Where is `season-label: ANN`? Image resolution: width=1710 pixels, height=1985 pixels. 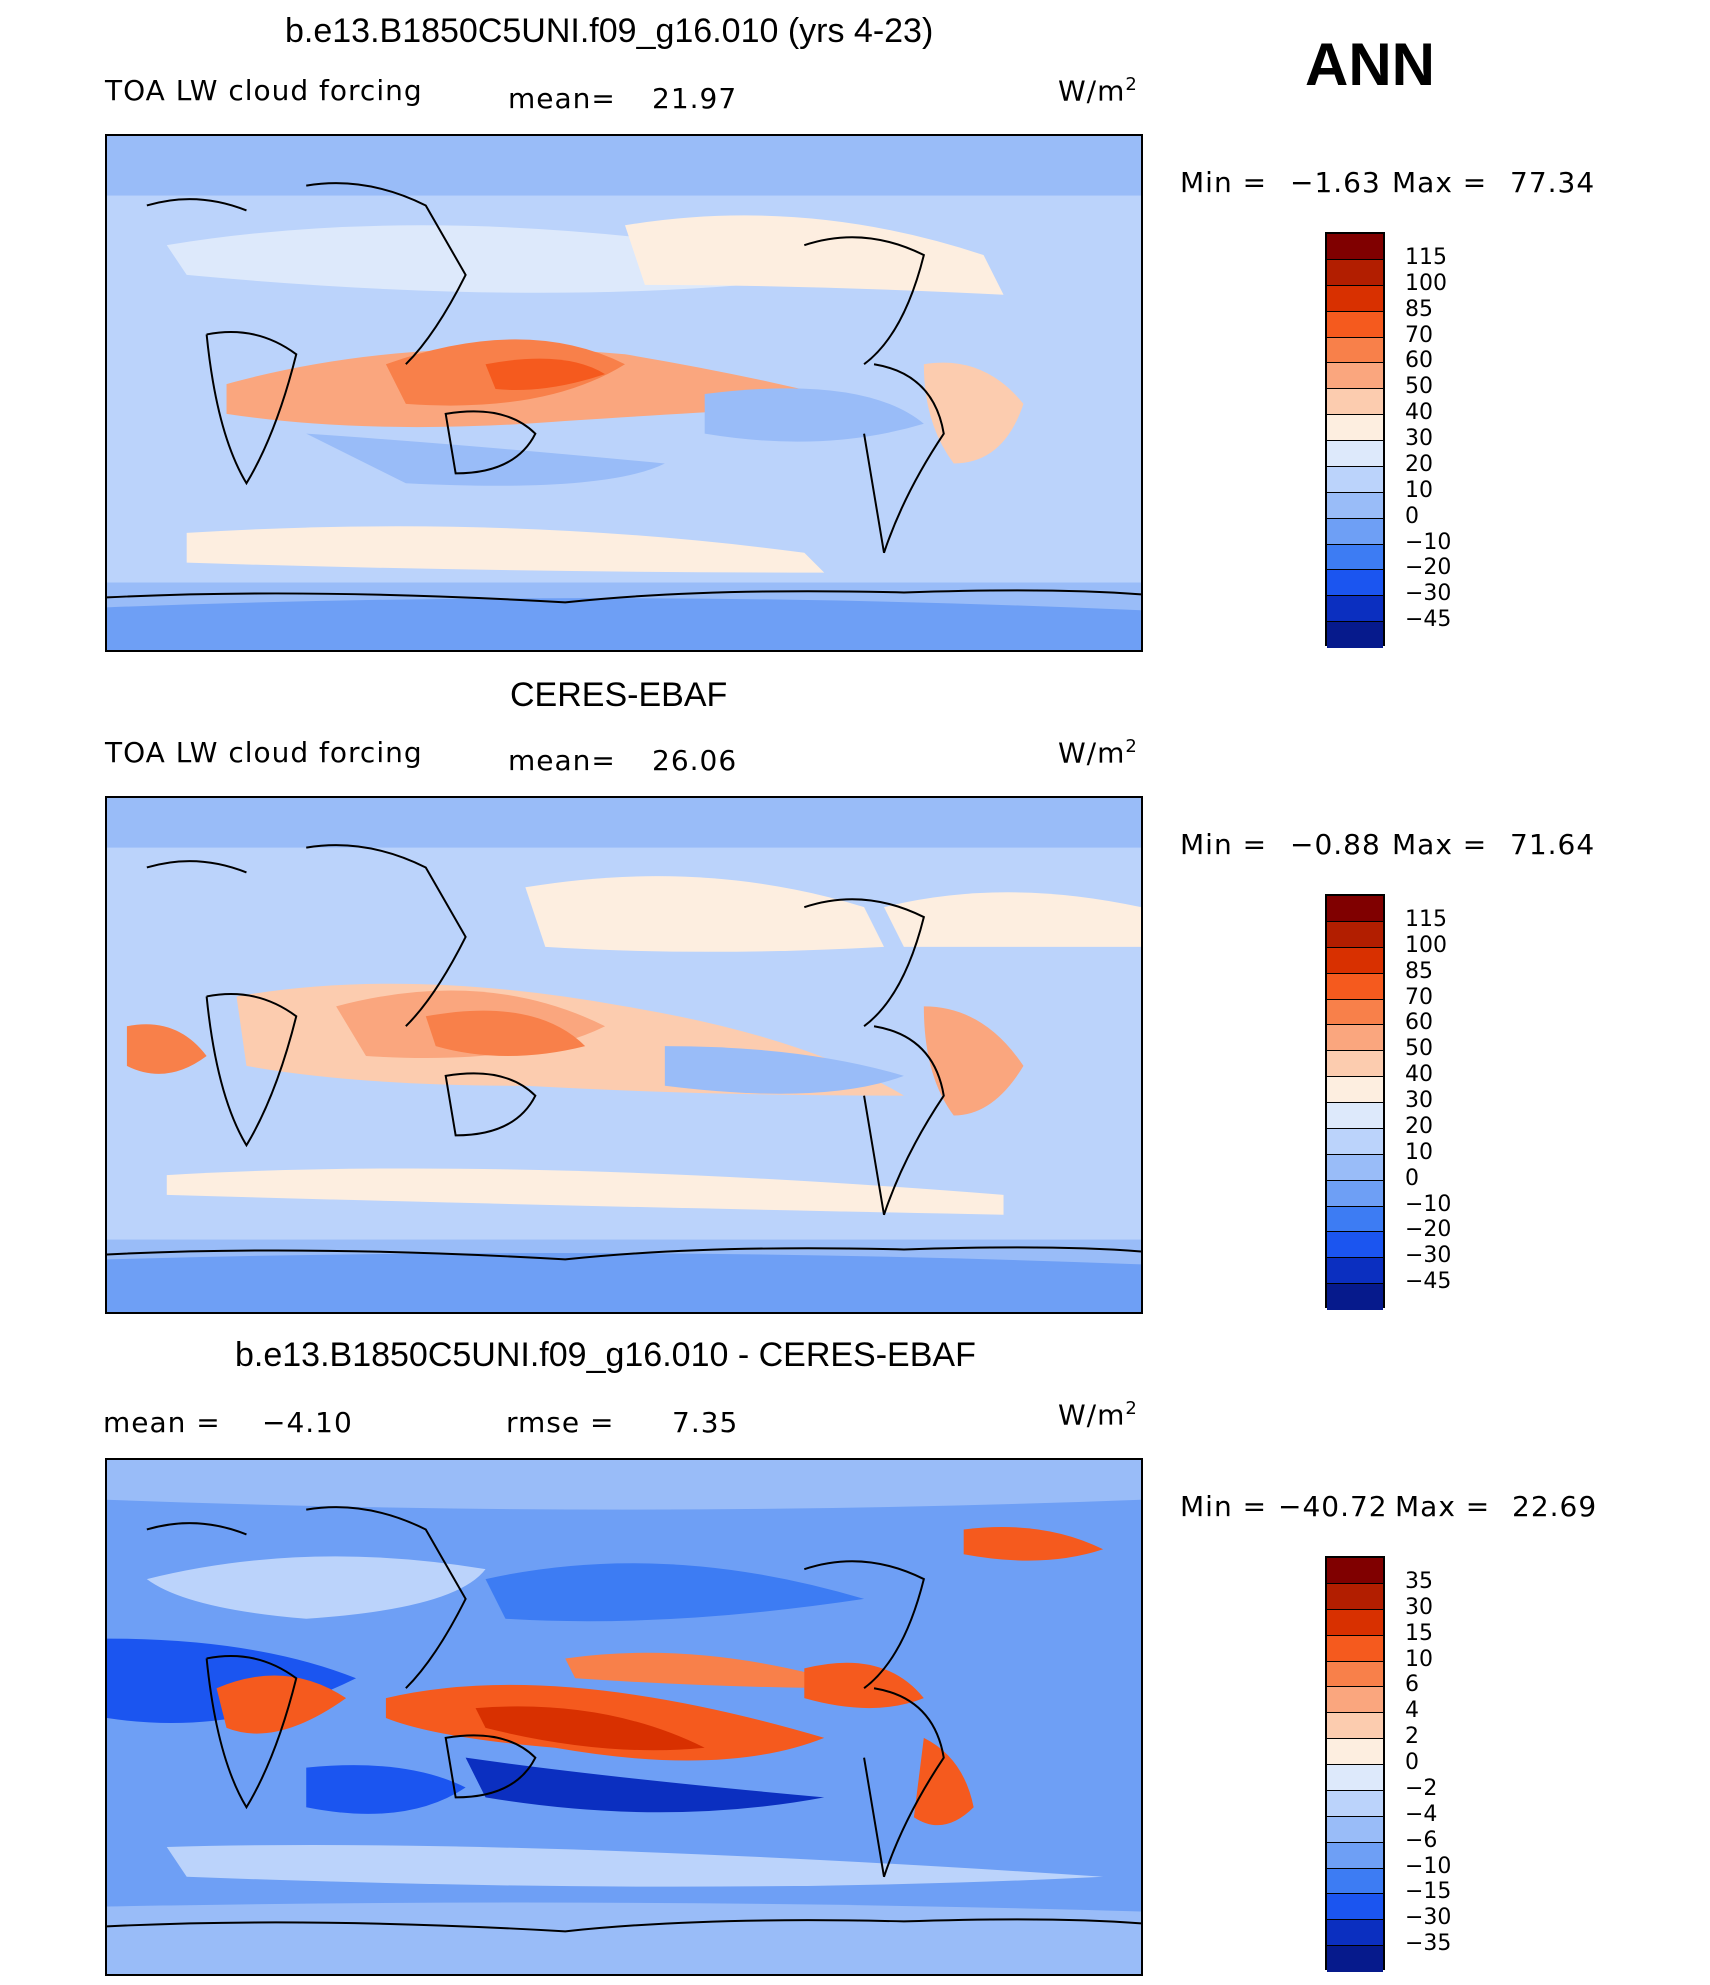 season-label: ANN is located at coordinates (1370, 64).